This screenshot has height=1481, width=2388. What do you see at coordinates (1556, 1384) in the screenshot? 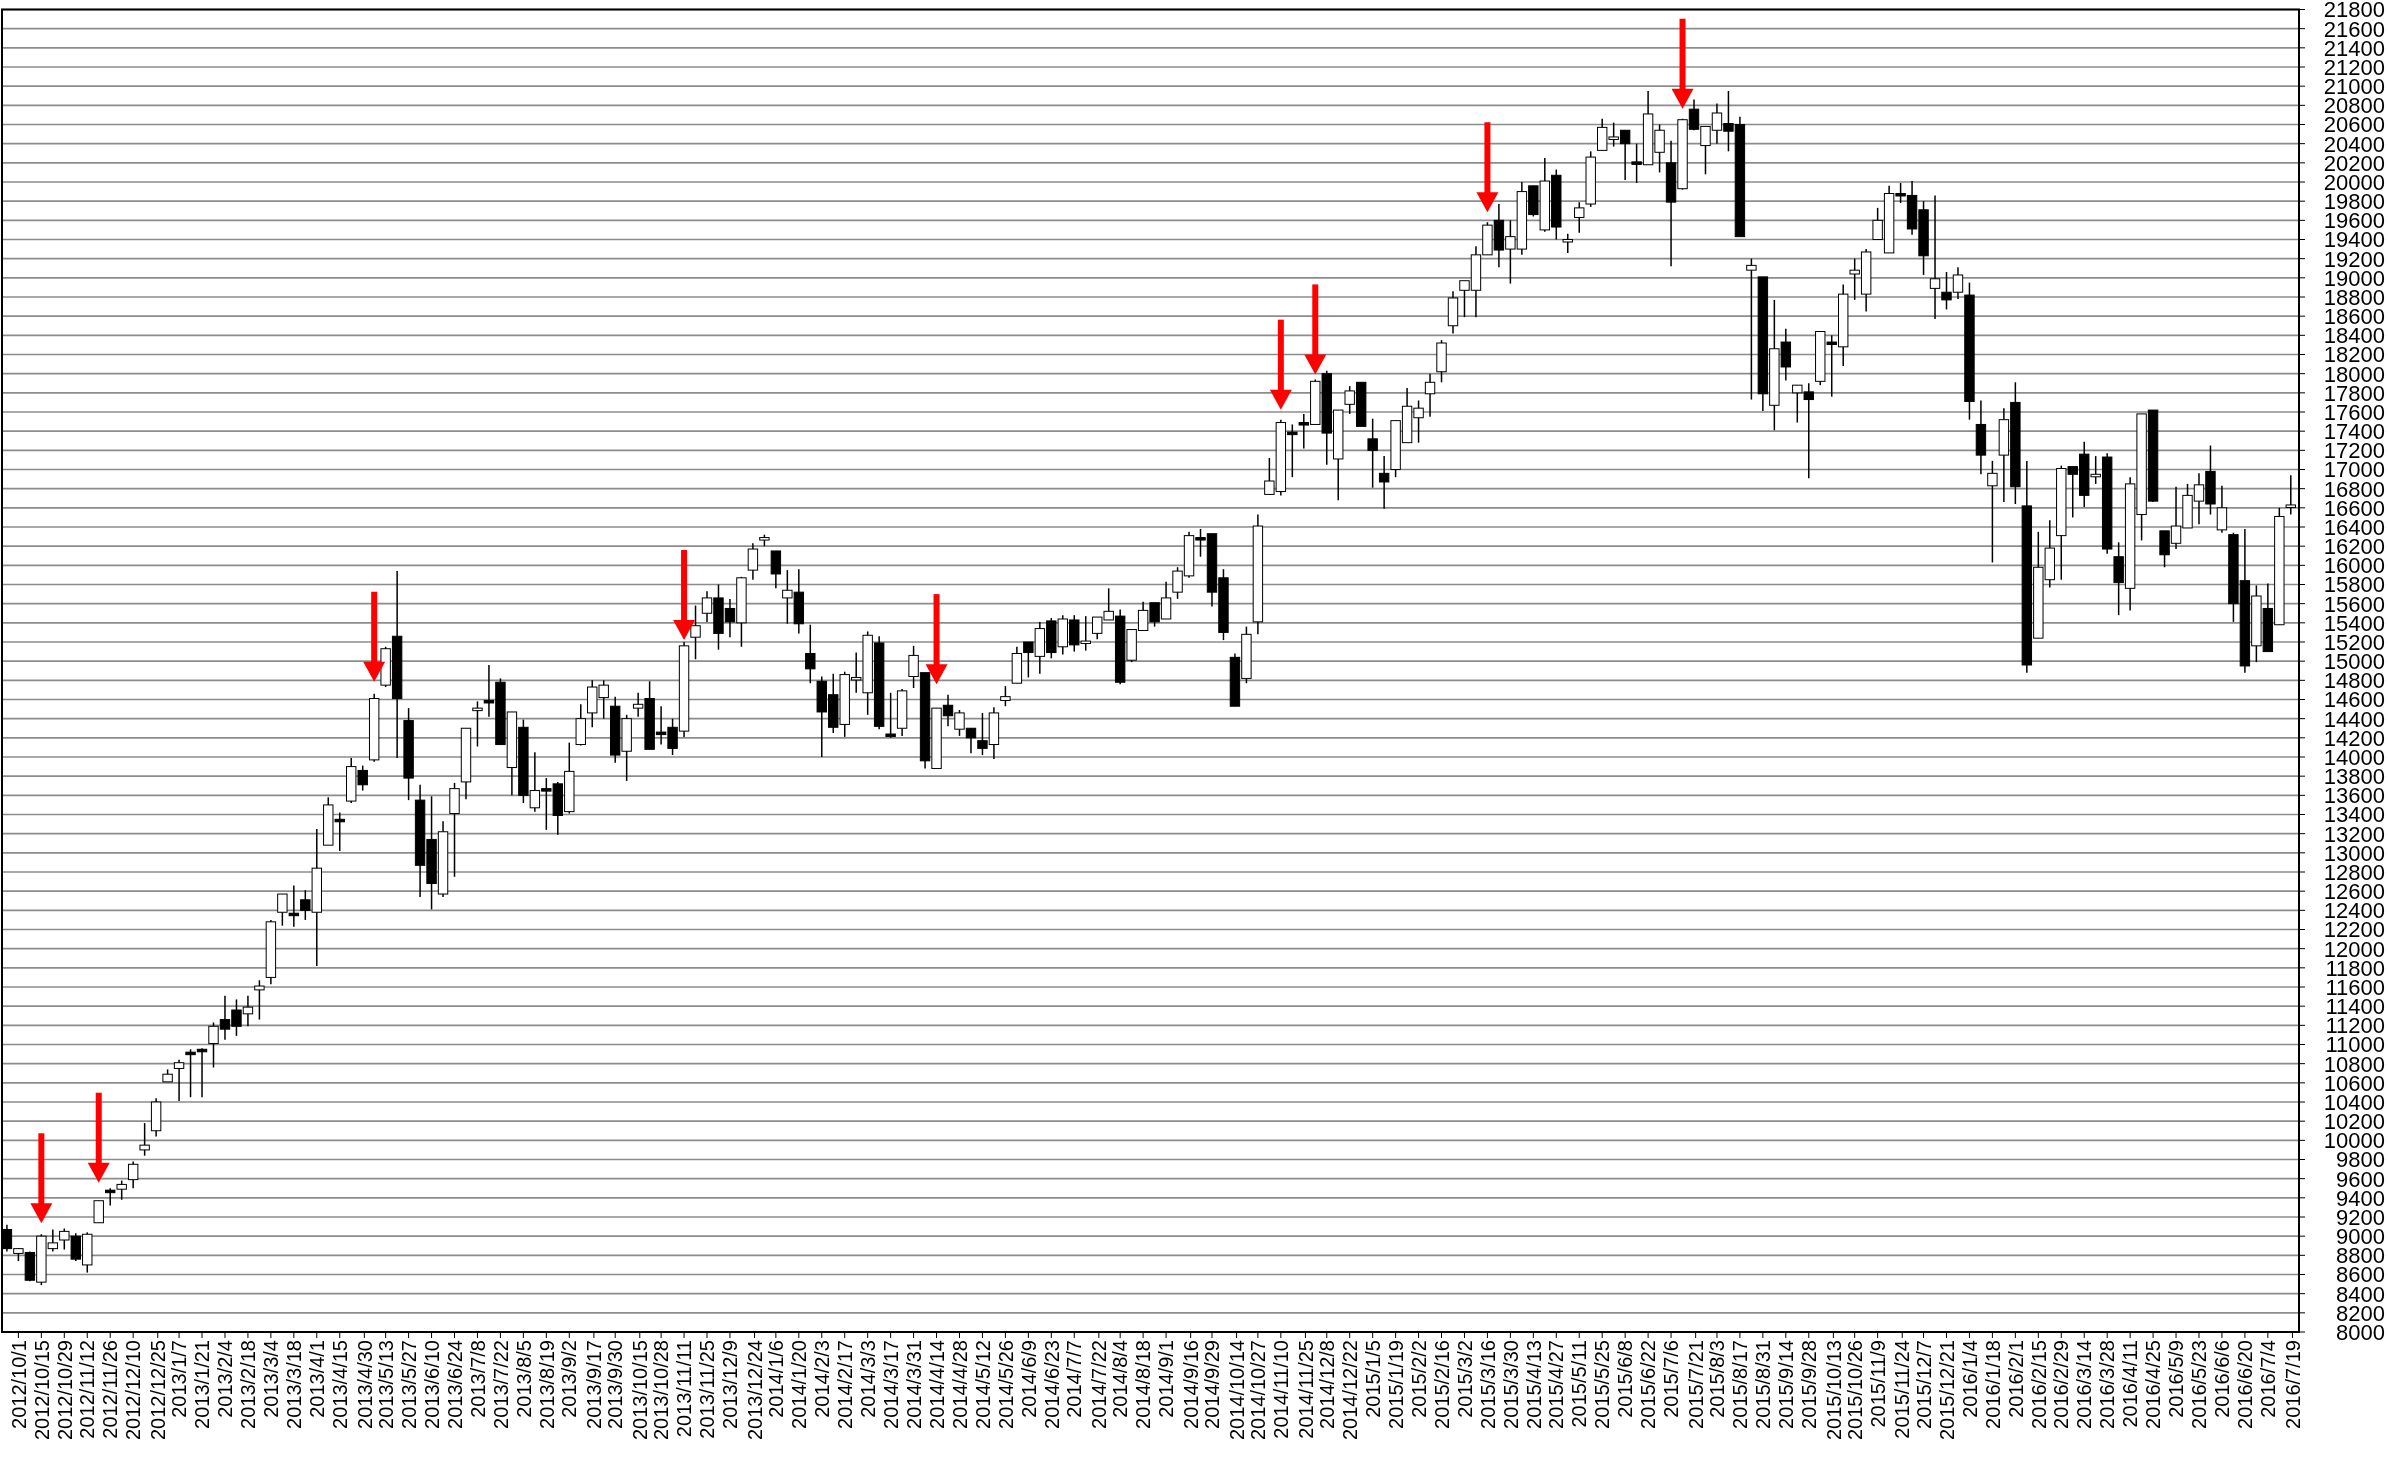
I see `x-tick-label: 2015/4/27` at bounding box center [1556, 1384].